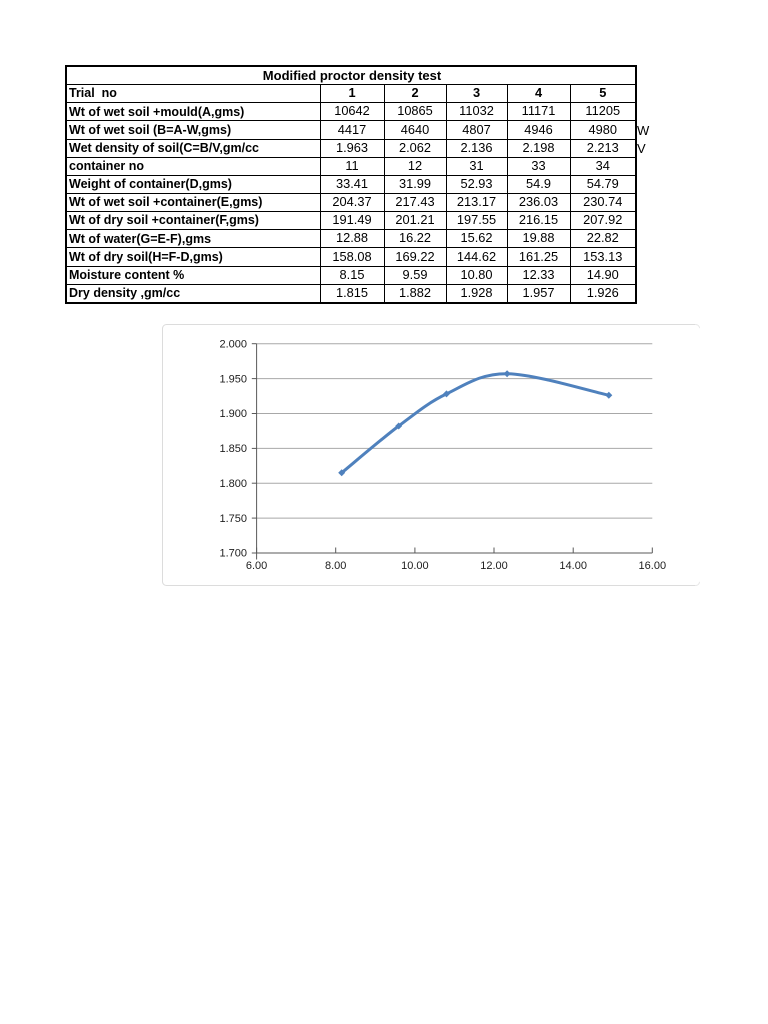 The height and width of the screenshot is (1024, 768). I want to click on svg-text: 10.00, so click(415, 566).